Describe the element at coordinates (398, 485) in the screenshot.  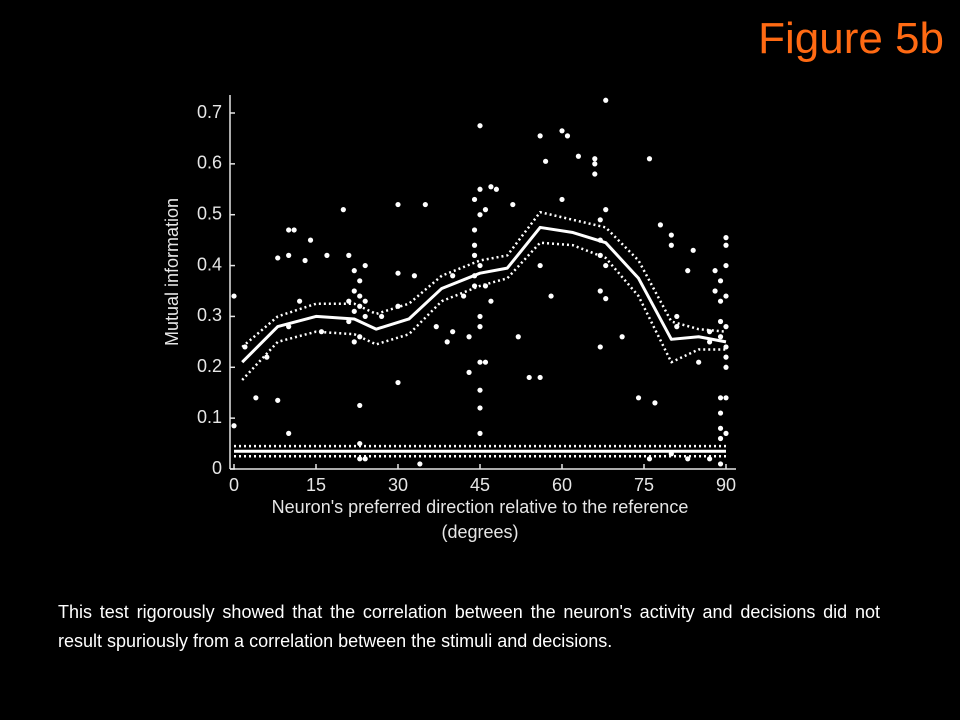
I see `x-tick-label: 30` at that location.